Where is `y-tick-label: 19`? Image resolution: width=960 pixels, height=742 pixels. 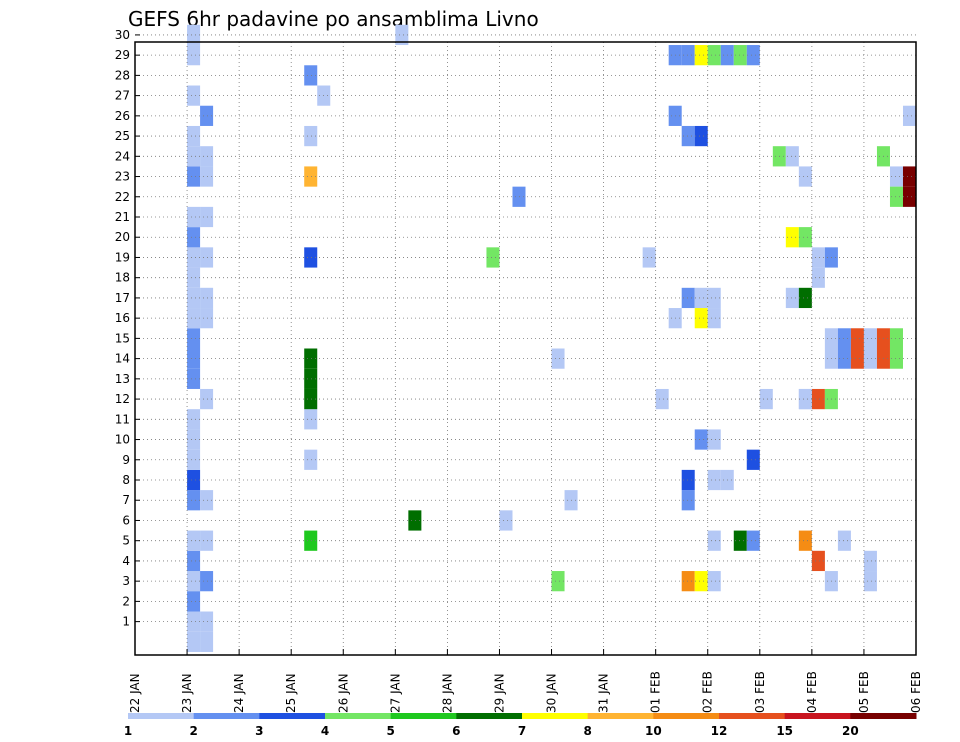
y-tick-label: 19 is located at coordinates (122, 257).